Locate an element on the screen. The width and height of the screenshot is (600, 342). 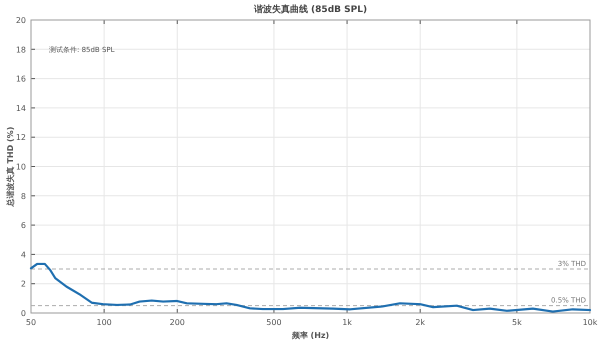
x-tick-label: 10k is located at coordinates (590, 322).